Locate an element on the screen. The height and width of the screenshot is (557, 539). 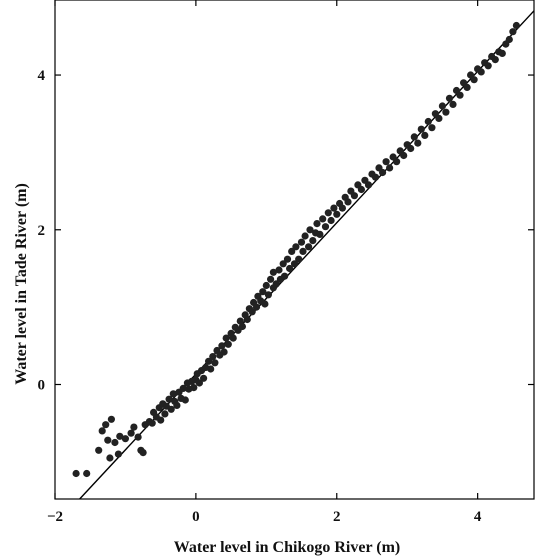
y-axis-label: Water level in Tade River (m) is located at coordinates (21, 284).